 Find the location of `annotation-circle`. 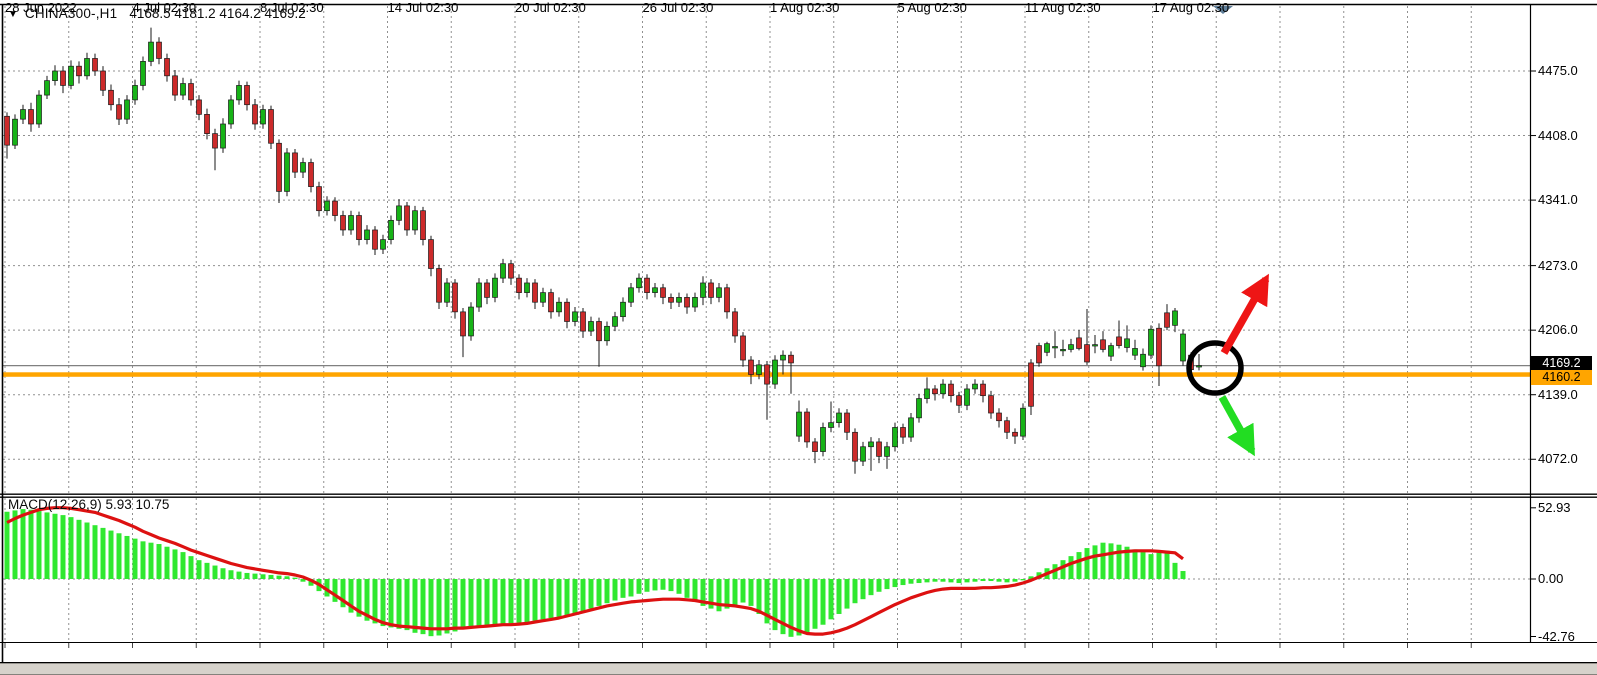

annotation-circle is located at coordinates (1215, 368).